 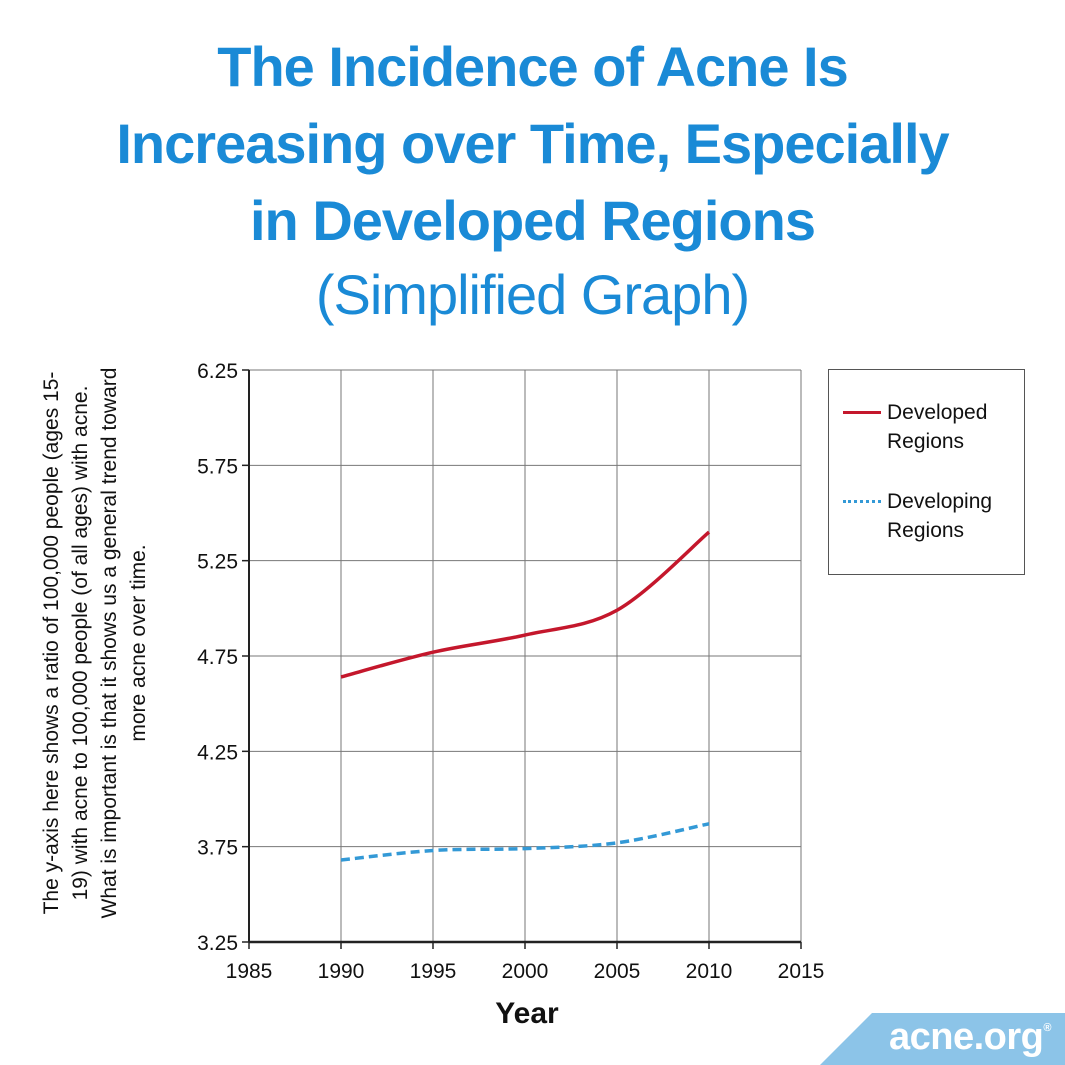 What do you see at coordinates (217, 943) in the screenshot?
I see `y-tick-label: 3.25` at bounding box center [217, 943].